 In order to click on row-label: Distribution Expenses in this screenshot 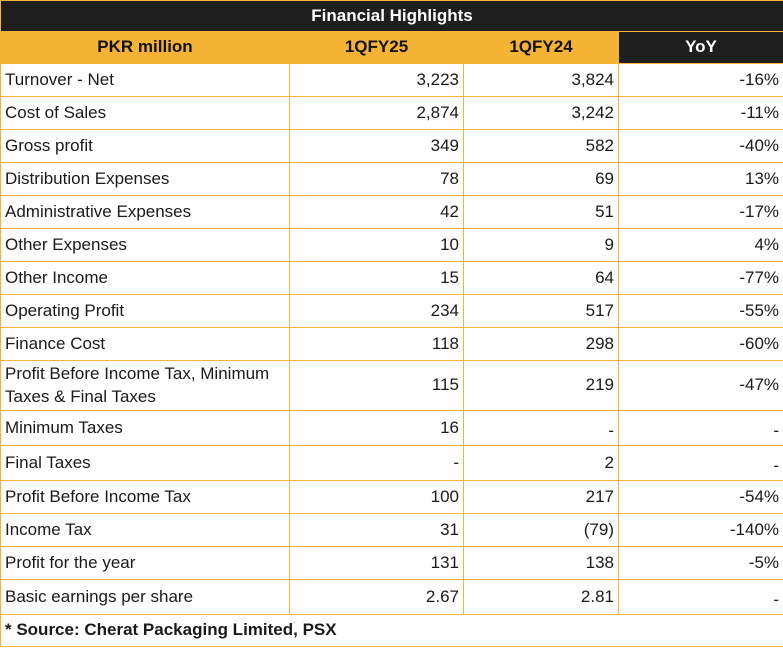, I will do `click(145, 179)`.